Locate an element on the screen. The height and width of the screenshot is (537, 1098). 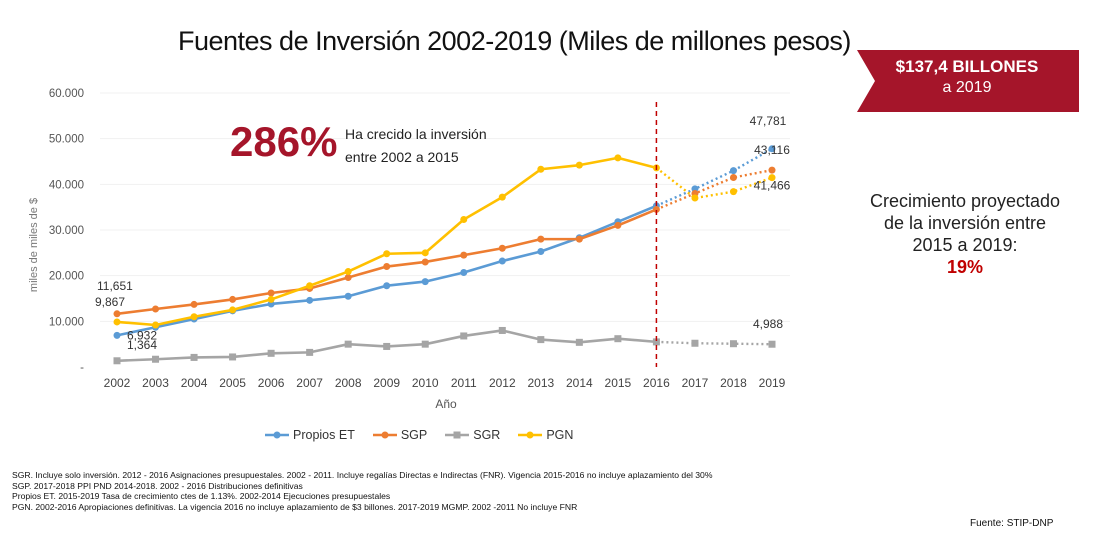
legend-item-propios-et: Propios ET is located at coordinates (310, 435).